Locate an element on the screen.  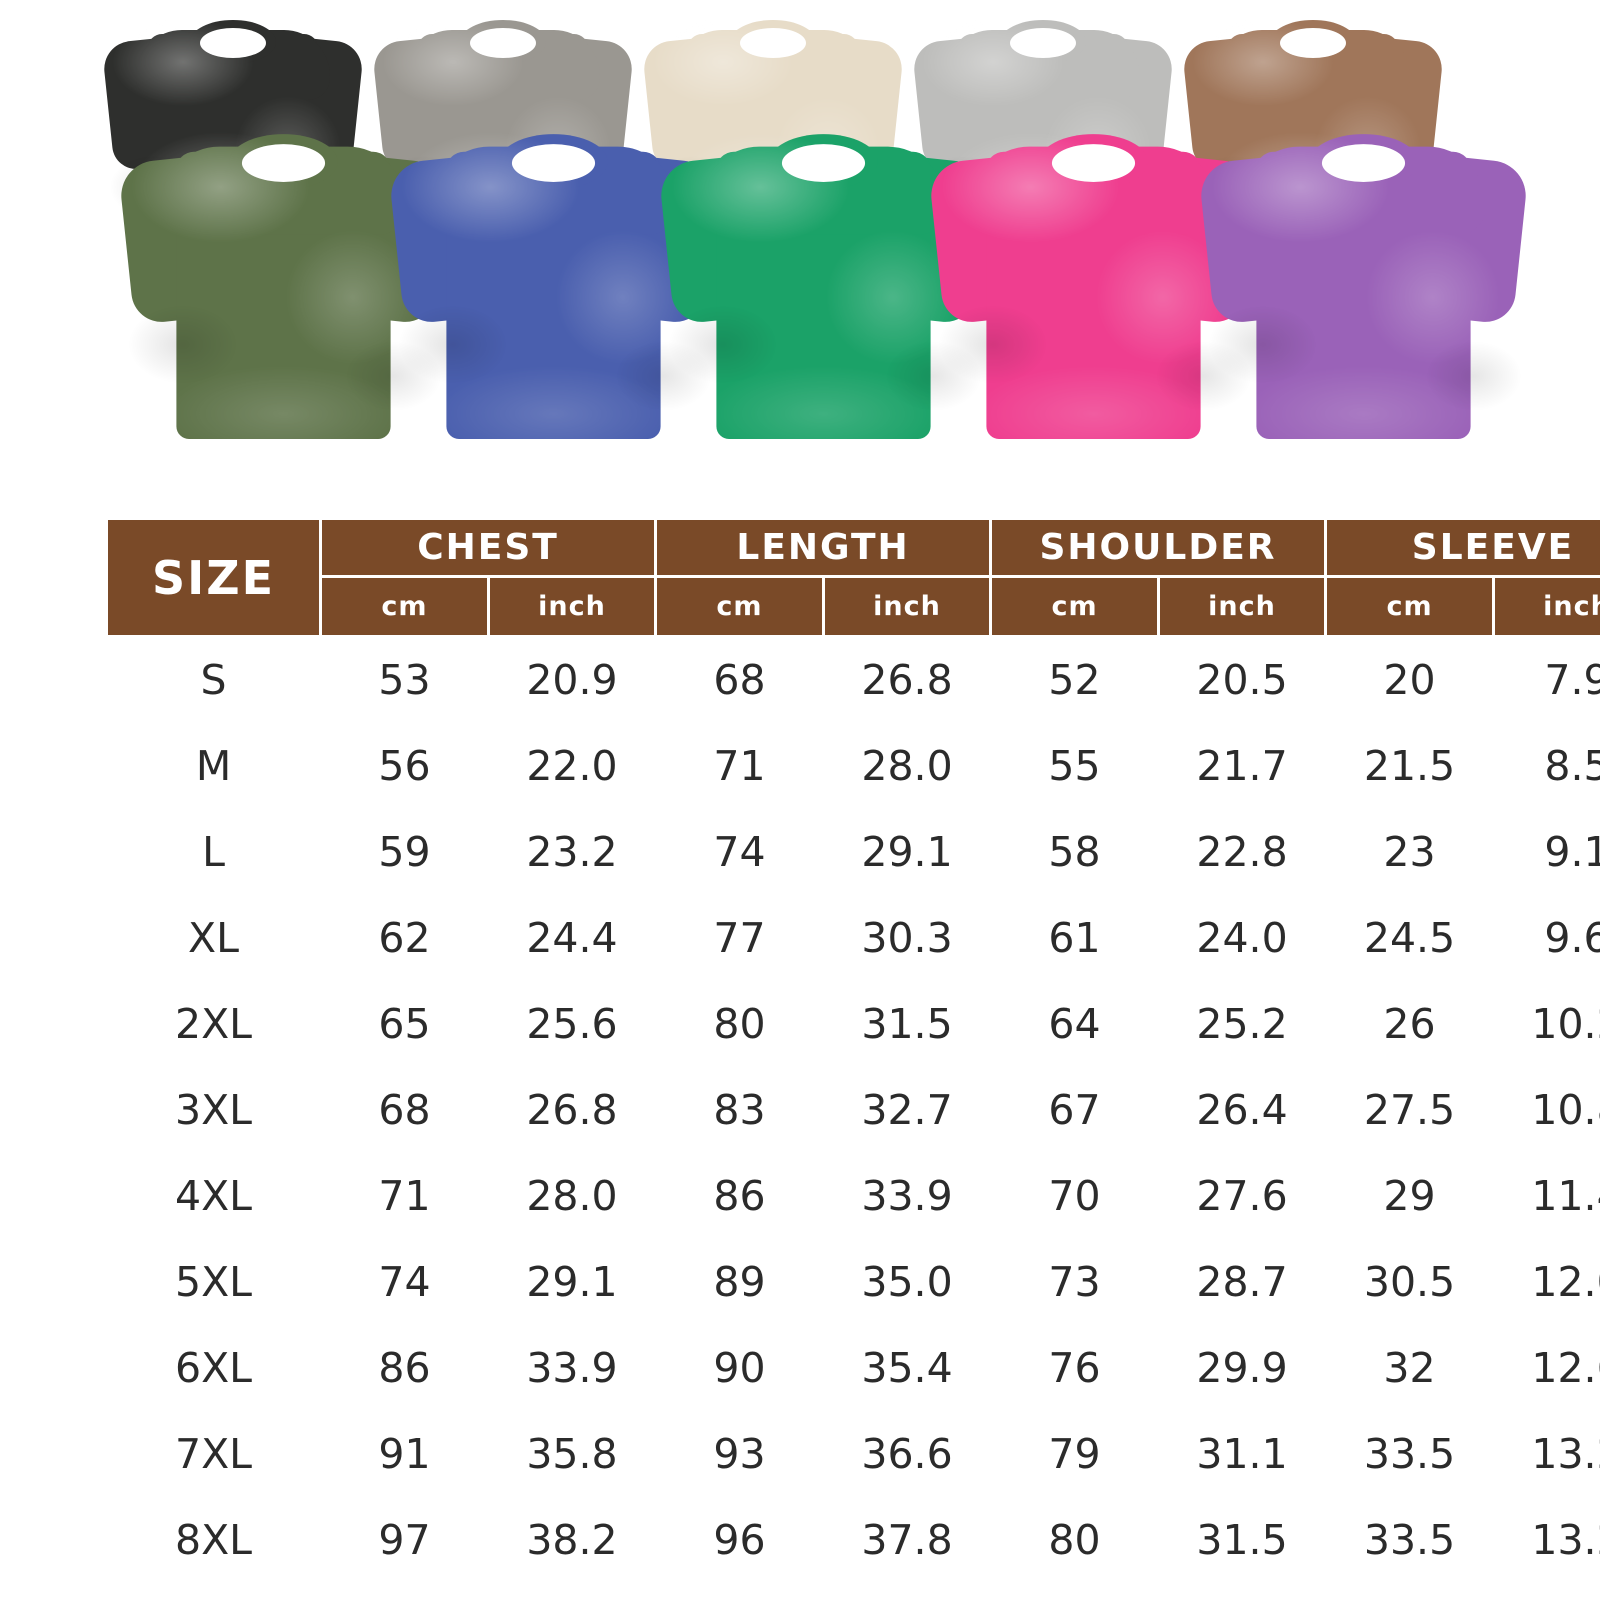
cell-length_cm: 83 is located at coordinates (739, 1109).